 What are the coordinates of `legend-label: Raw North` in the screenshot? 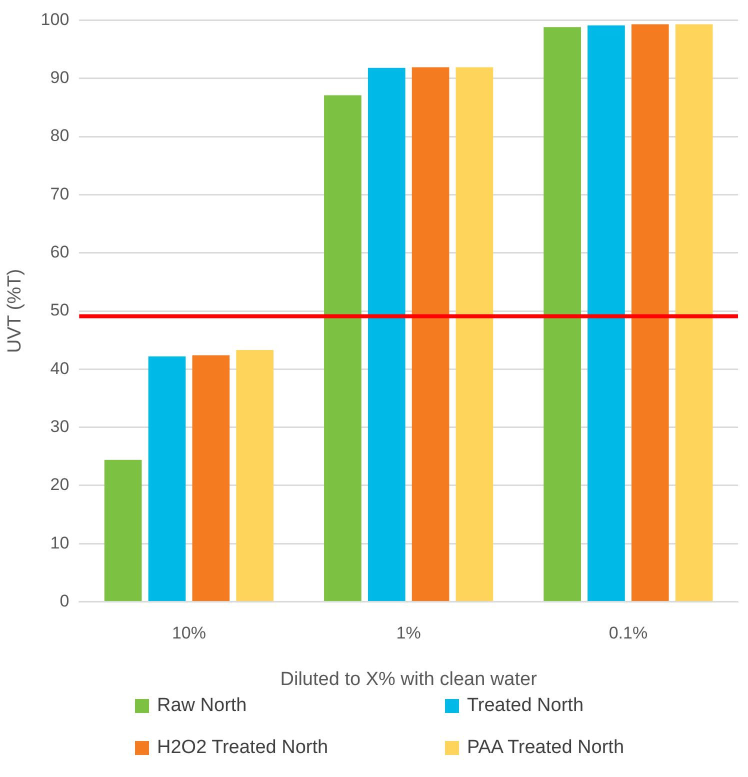 It's located at (202, 706).